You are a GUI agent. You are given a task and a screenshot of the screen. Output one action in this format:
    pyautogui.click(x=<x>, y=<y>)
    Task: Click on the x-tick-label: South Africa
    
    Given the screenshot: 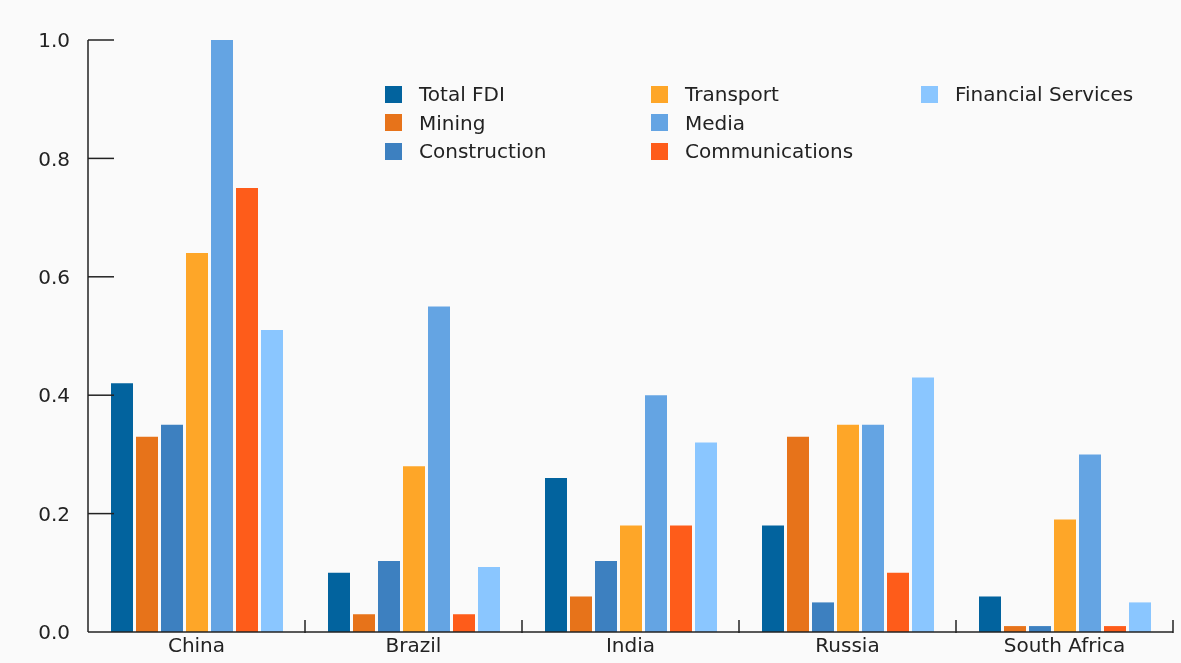 What is the action you would take?
    pyautogui.click(x=1064, y=645)
    